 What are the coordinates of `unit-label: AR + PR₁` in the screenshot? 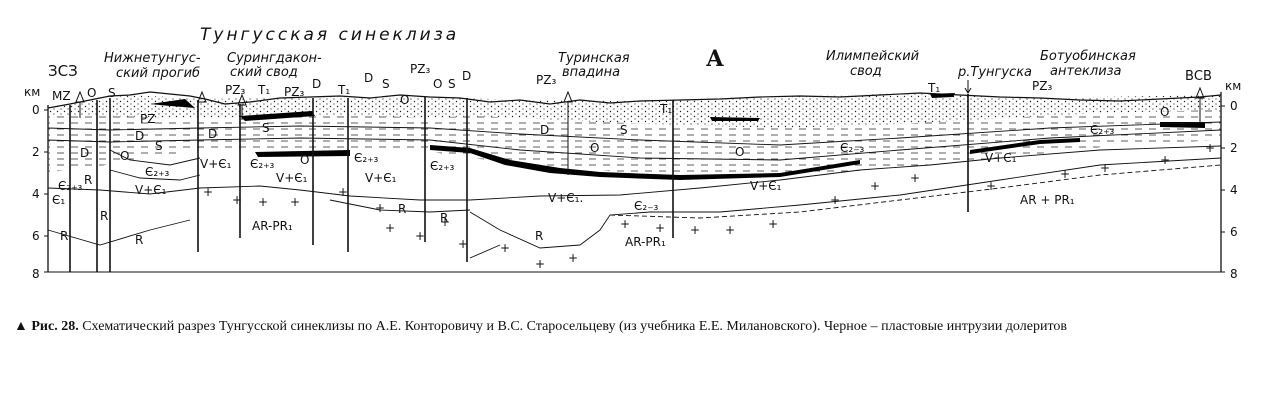 It's located at (1047, 200).